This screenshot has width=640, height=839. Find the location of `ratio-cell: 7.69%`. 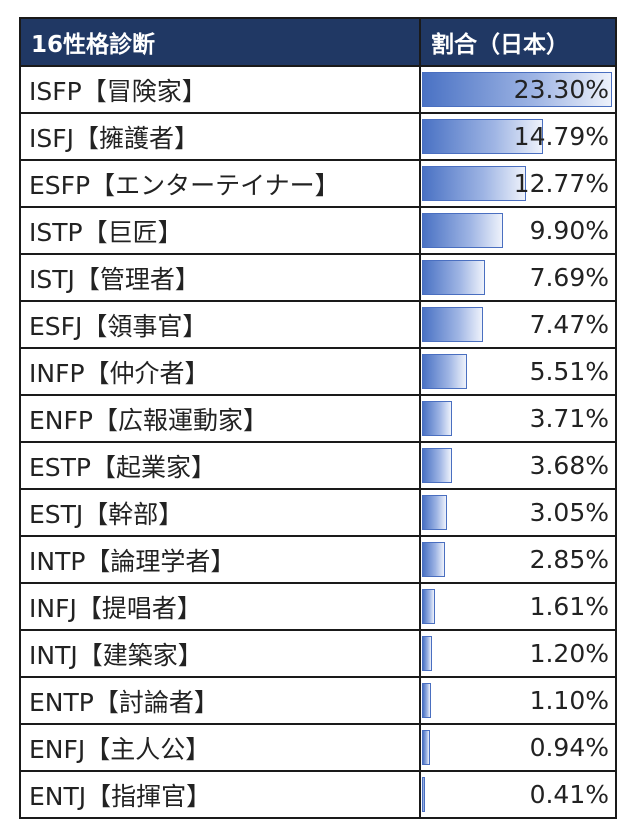

ratio-cell: 7.69% is located at coordinates (518, 277).